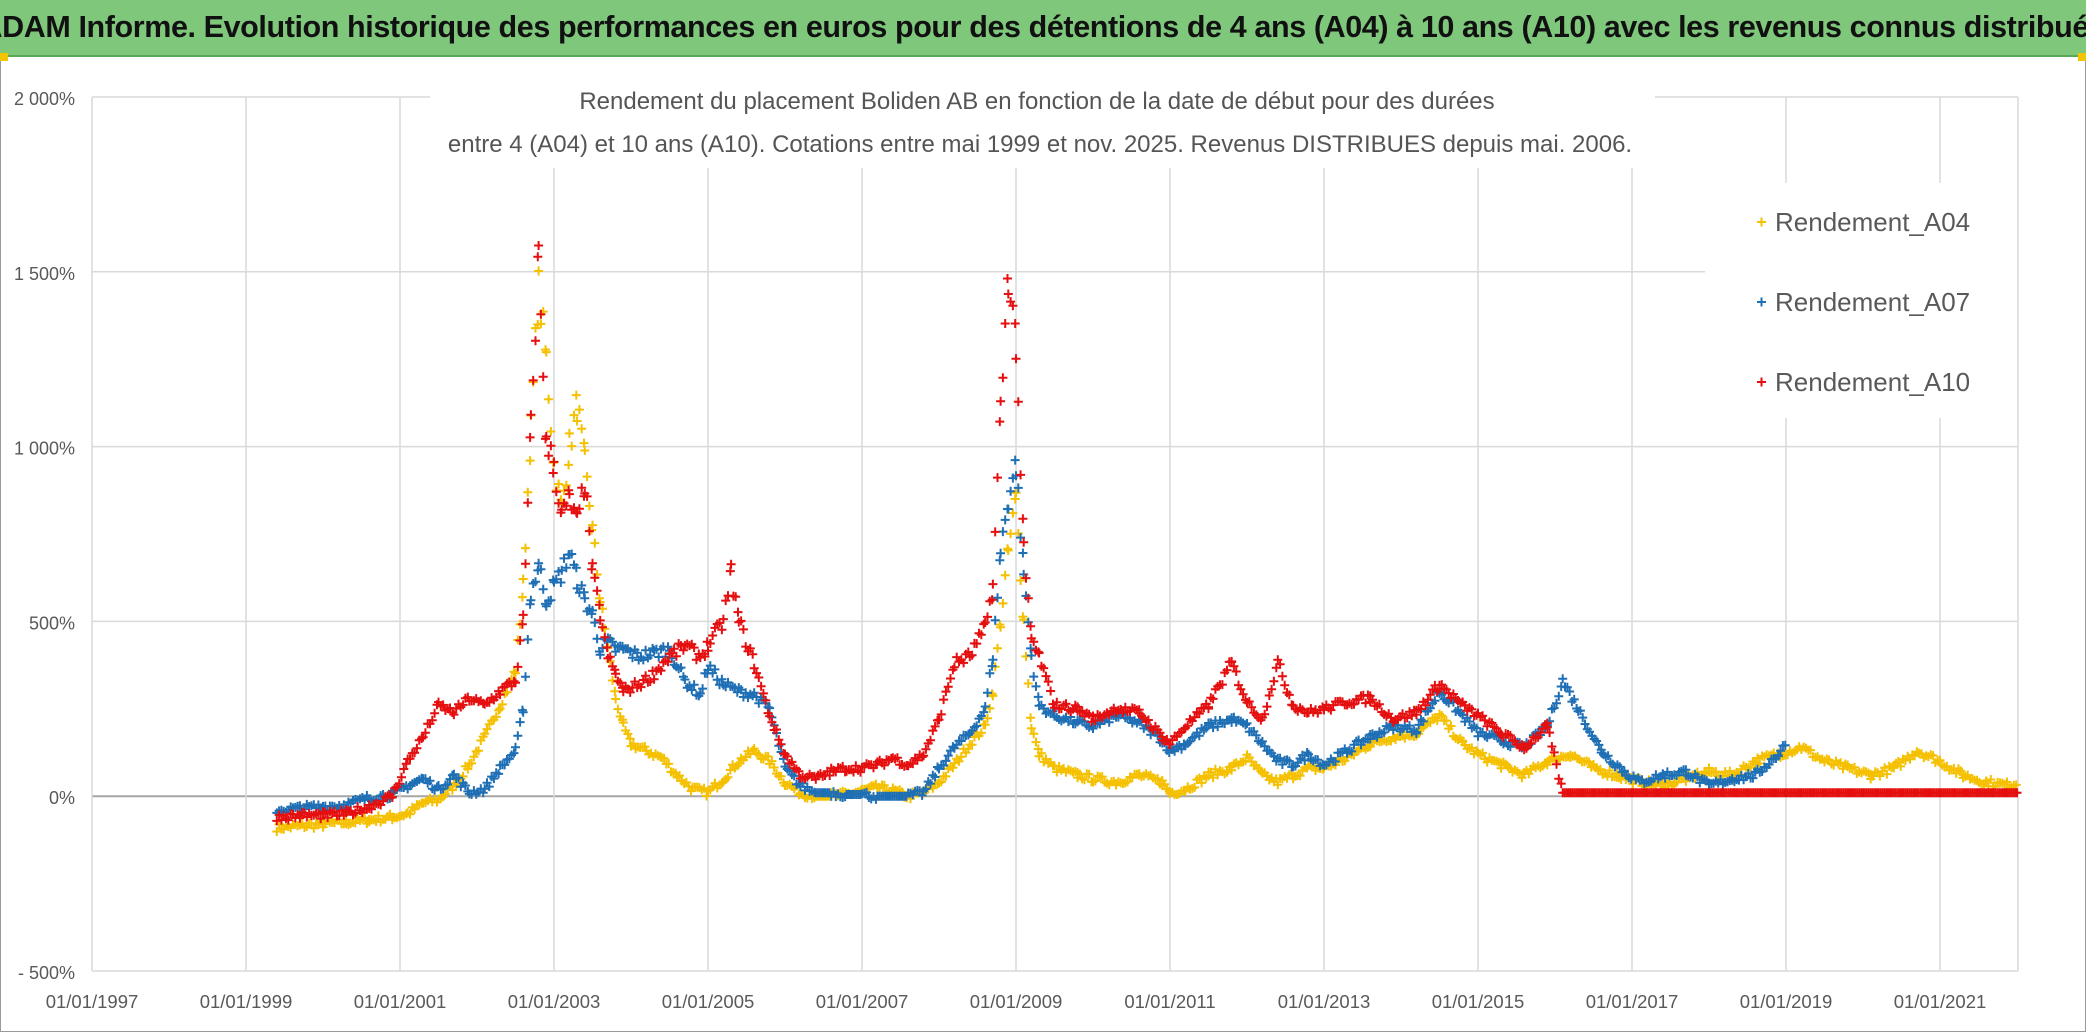 This screenshot has width=2086, height=1032. I want to click on x-tick-label: 01/01/2007, so click(862, 1001).